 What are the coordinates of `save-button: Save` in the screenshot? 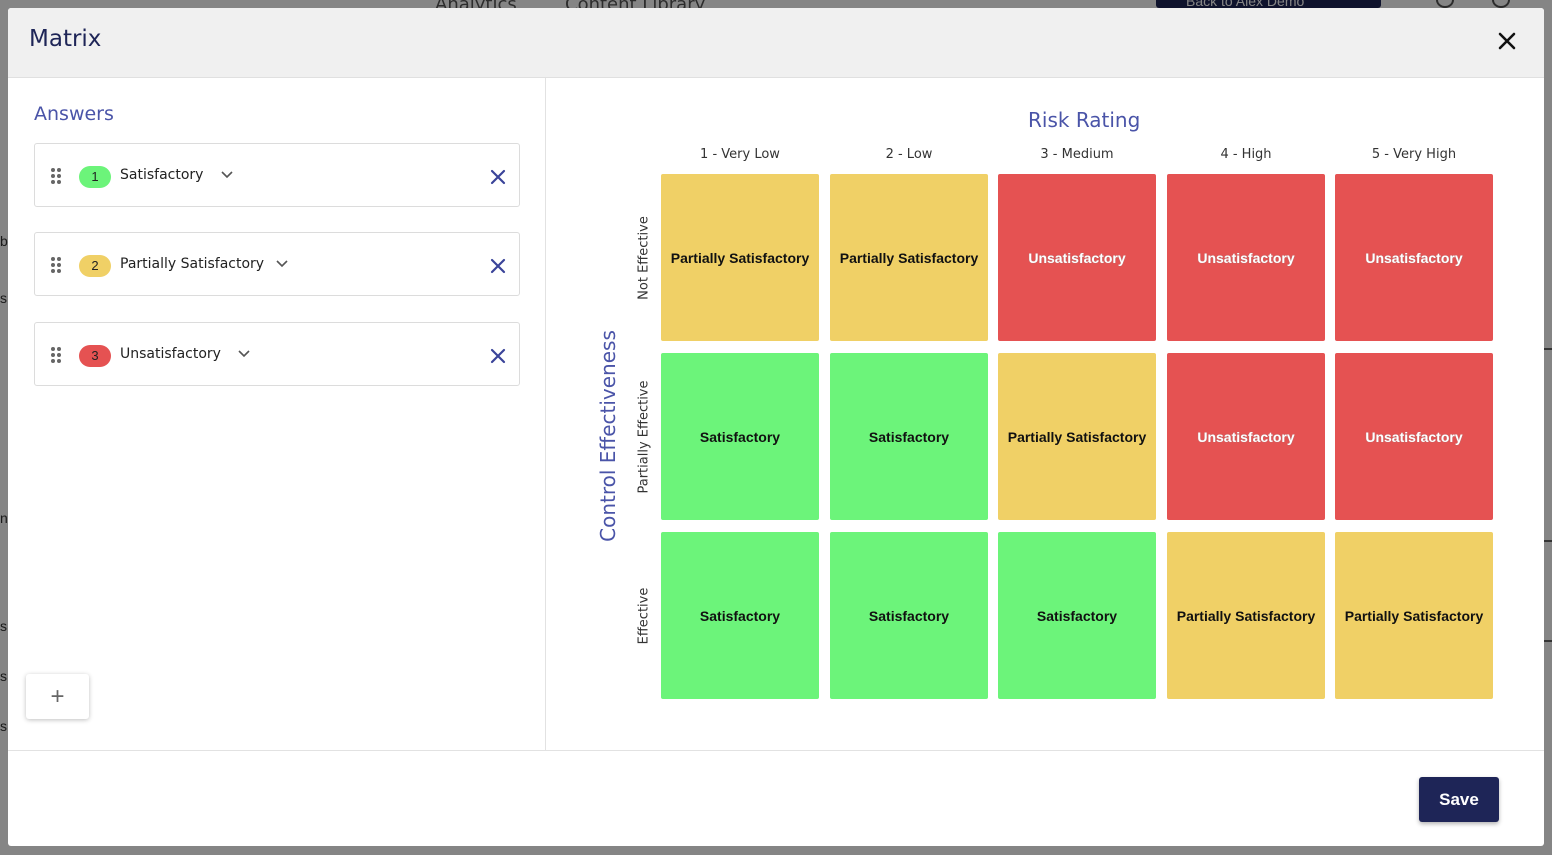 It's located at (1459, 799).